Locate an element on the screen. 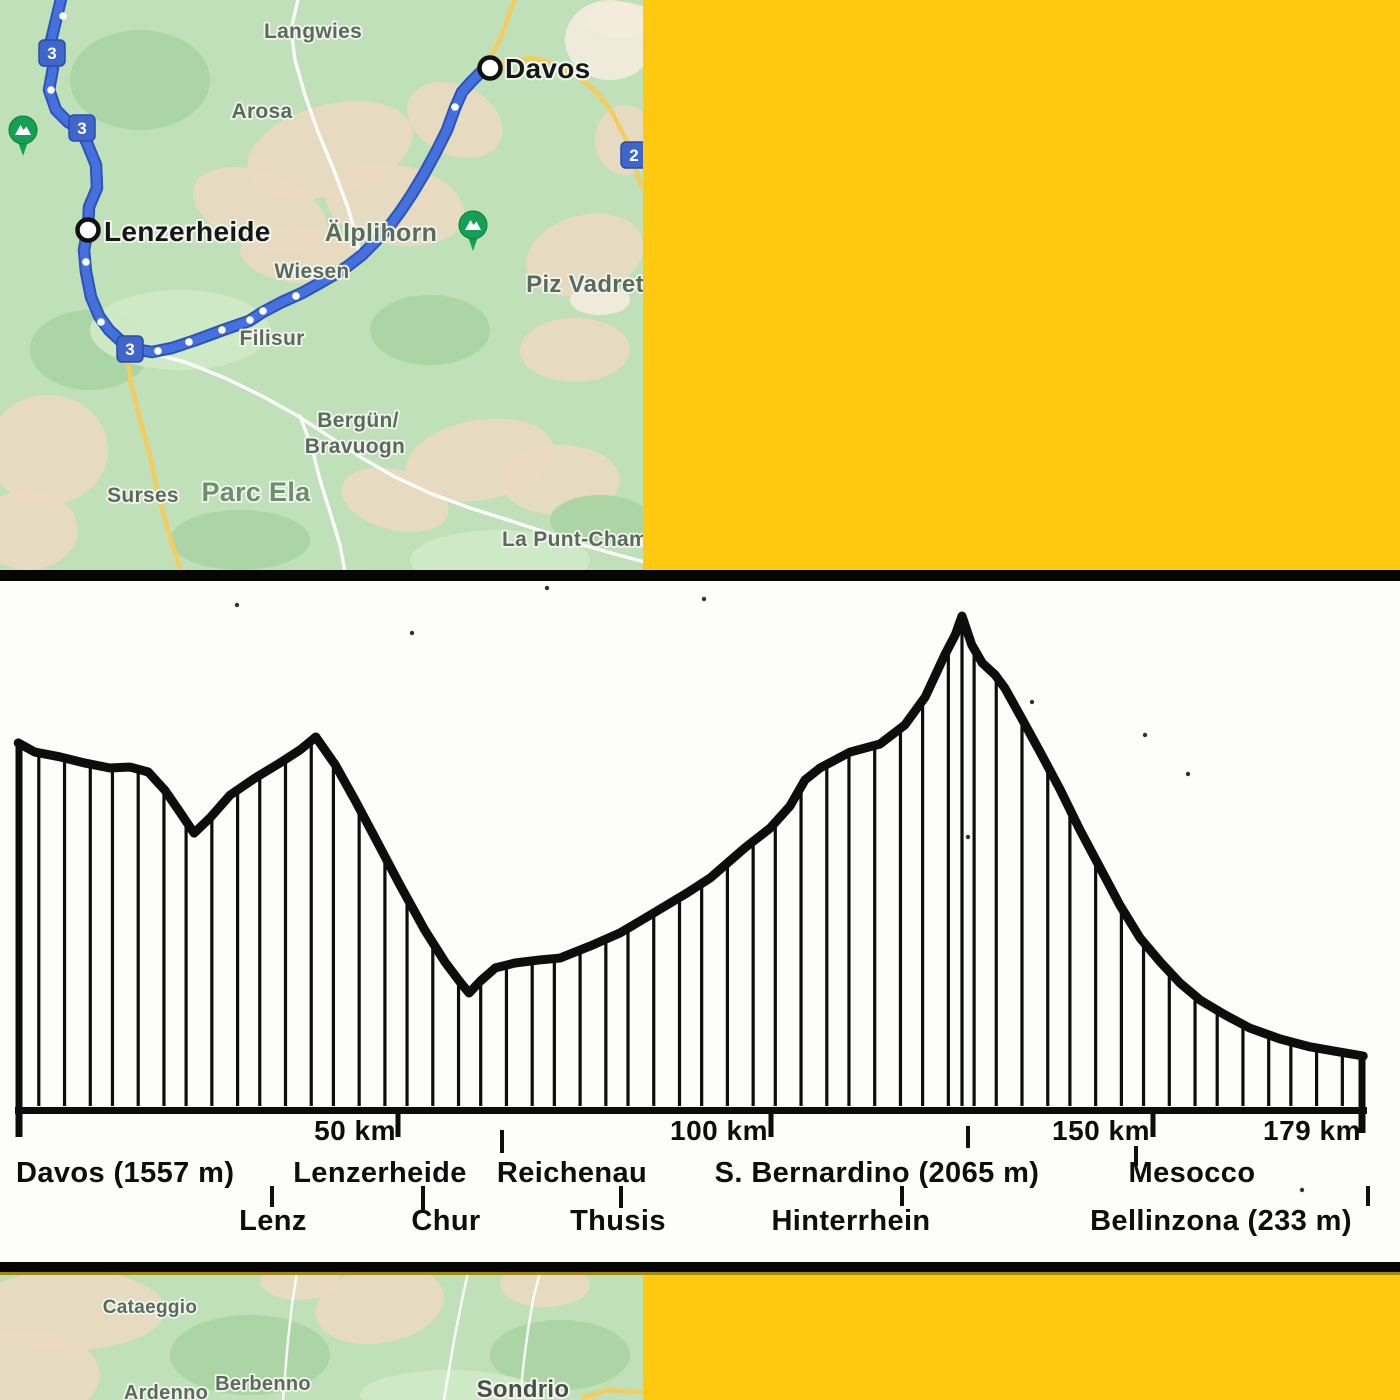 This screenshot has height=1400, width=1400. map-label: Älplihorn is located at coordinates (381, 233).